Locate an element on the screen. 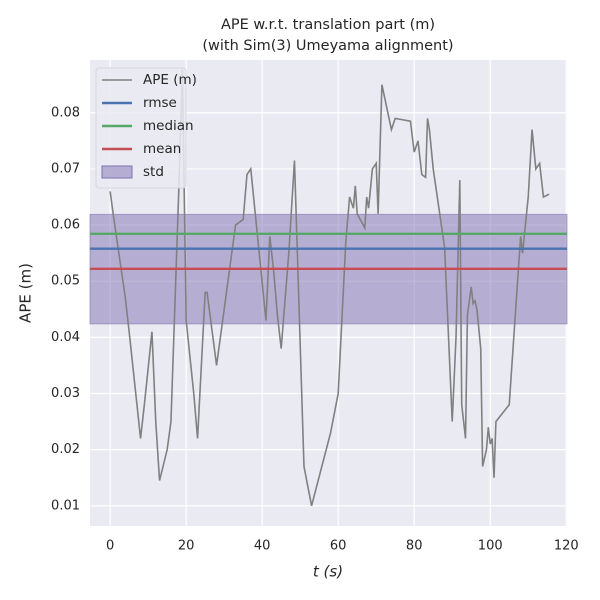 This screenshot has height=600, width=600. y-tick-label: 0.03 is located at coordinates (65, 393).